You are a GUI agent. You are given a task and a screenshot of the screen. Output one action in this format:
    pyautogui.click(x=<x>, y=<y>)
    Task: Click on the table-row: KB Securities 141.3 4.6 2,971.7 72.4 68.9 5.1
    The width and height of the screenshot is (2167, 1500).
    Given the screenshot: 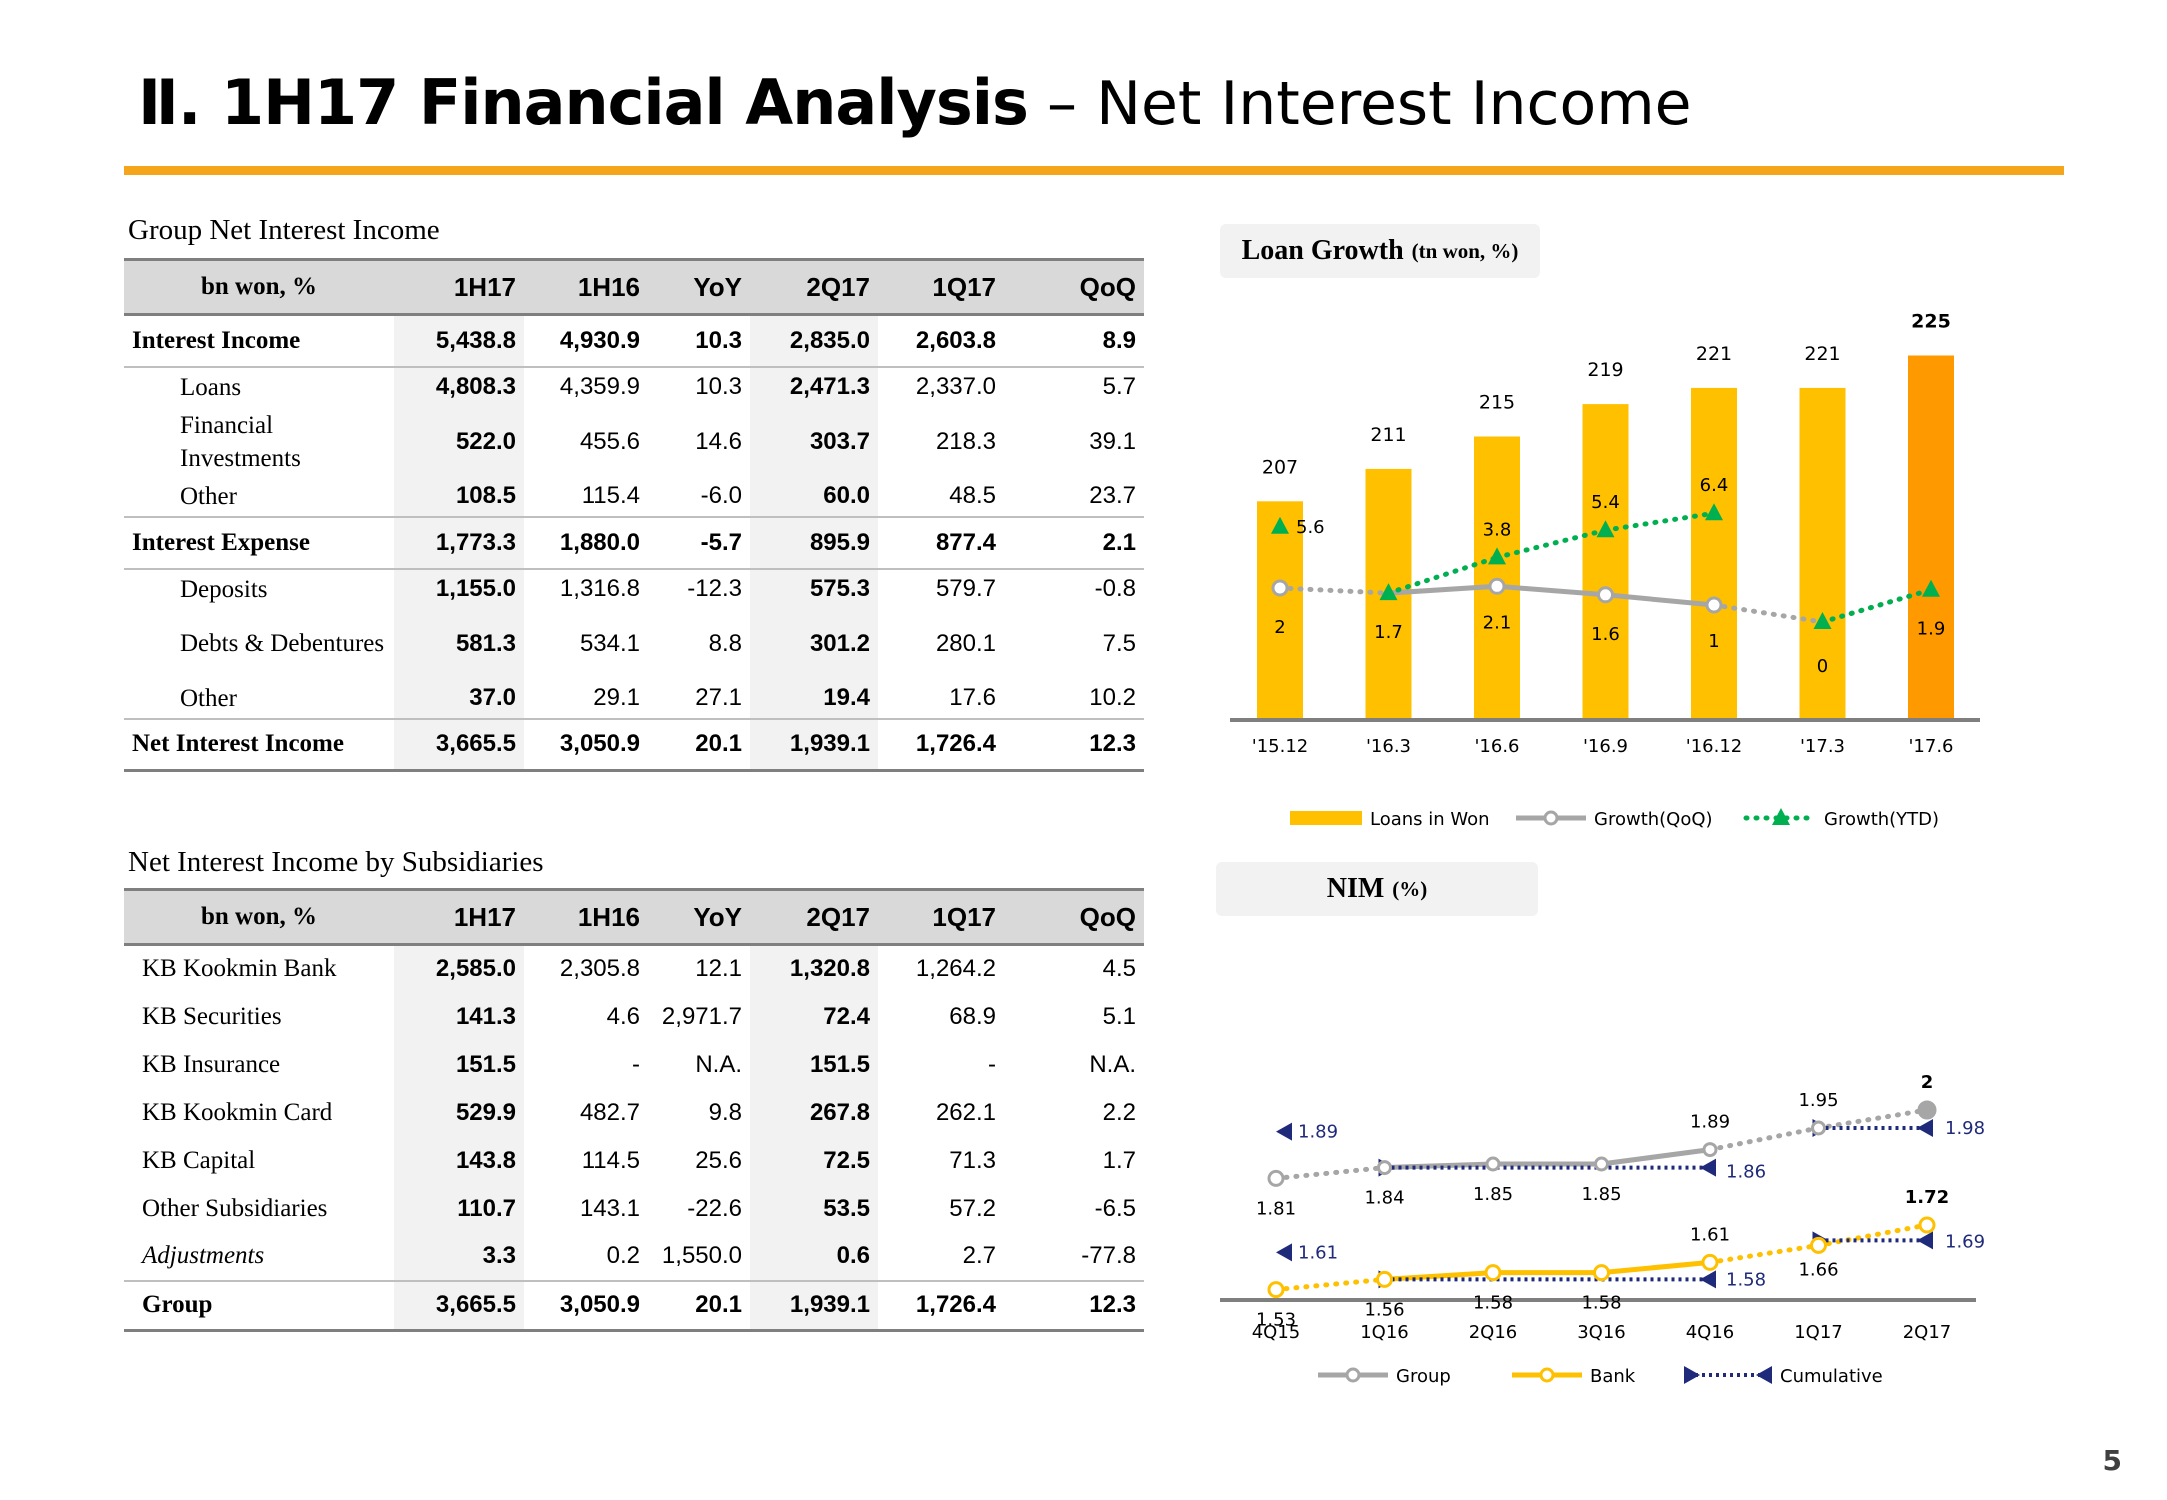 What is the action you would take?
    pyautogui.click(x=634, y=1016)
    